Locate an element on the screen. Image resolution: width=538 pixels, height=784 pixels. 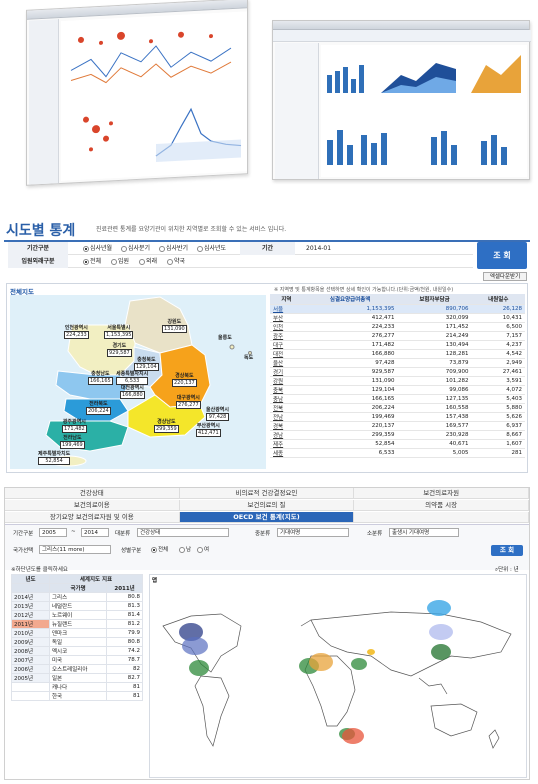
region-name-cell: 대구 is located at coordinates (286, 345).